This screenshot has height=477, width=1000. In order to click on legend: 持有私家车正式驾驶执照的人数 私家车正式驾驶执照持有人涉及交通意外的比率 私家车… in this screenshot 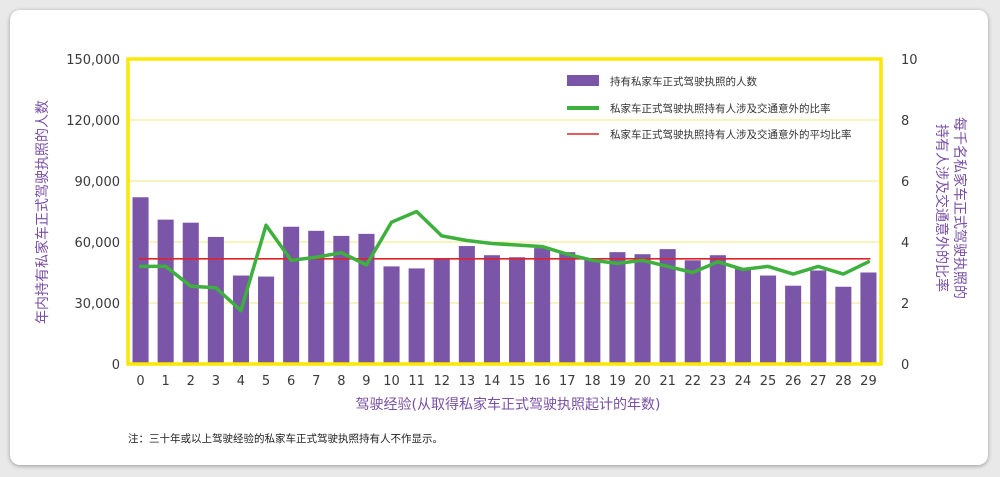, I will do `click(709, 108)`.